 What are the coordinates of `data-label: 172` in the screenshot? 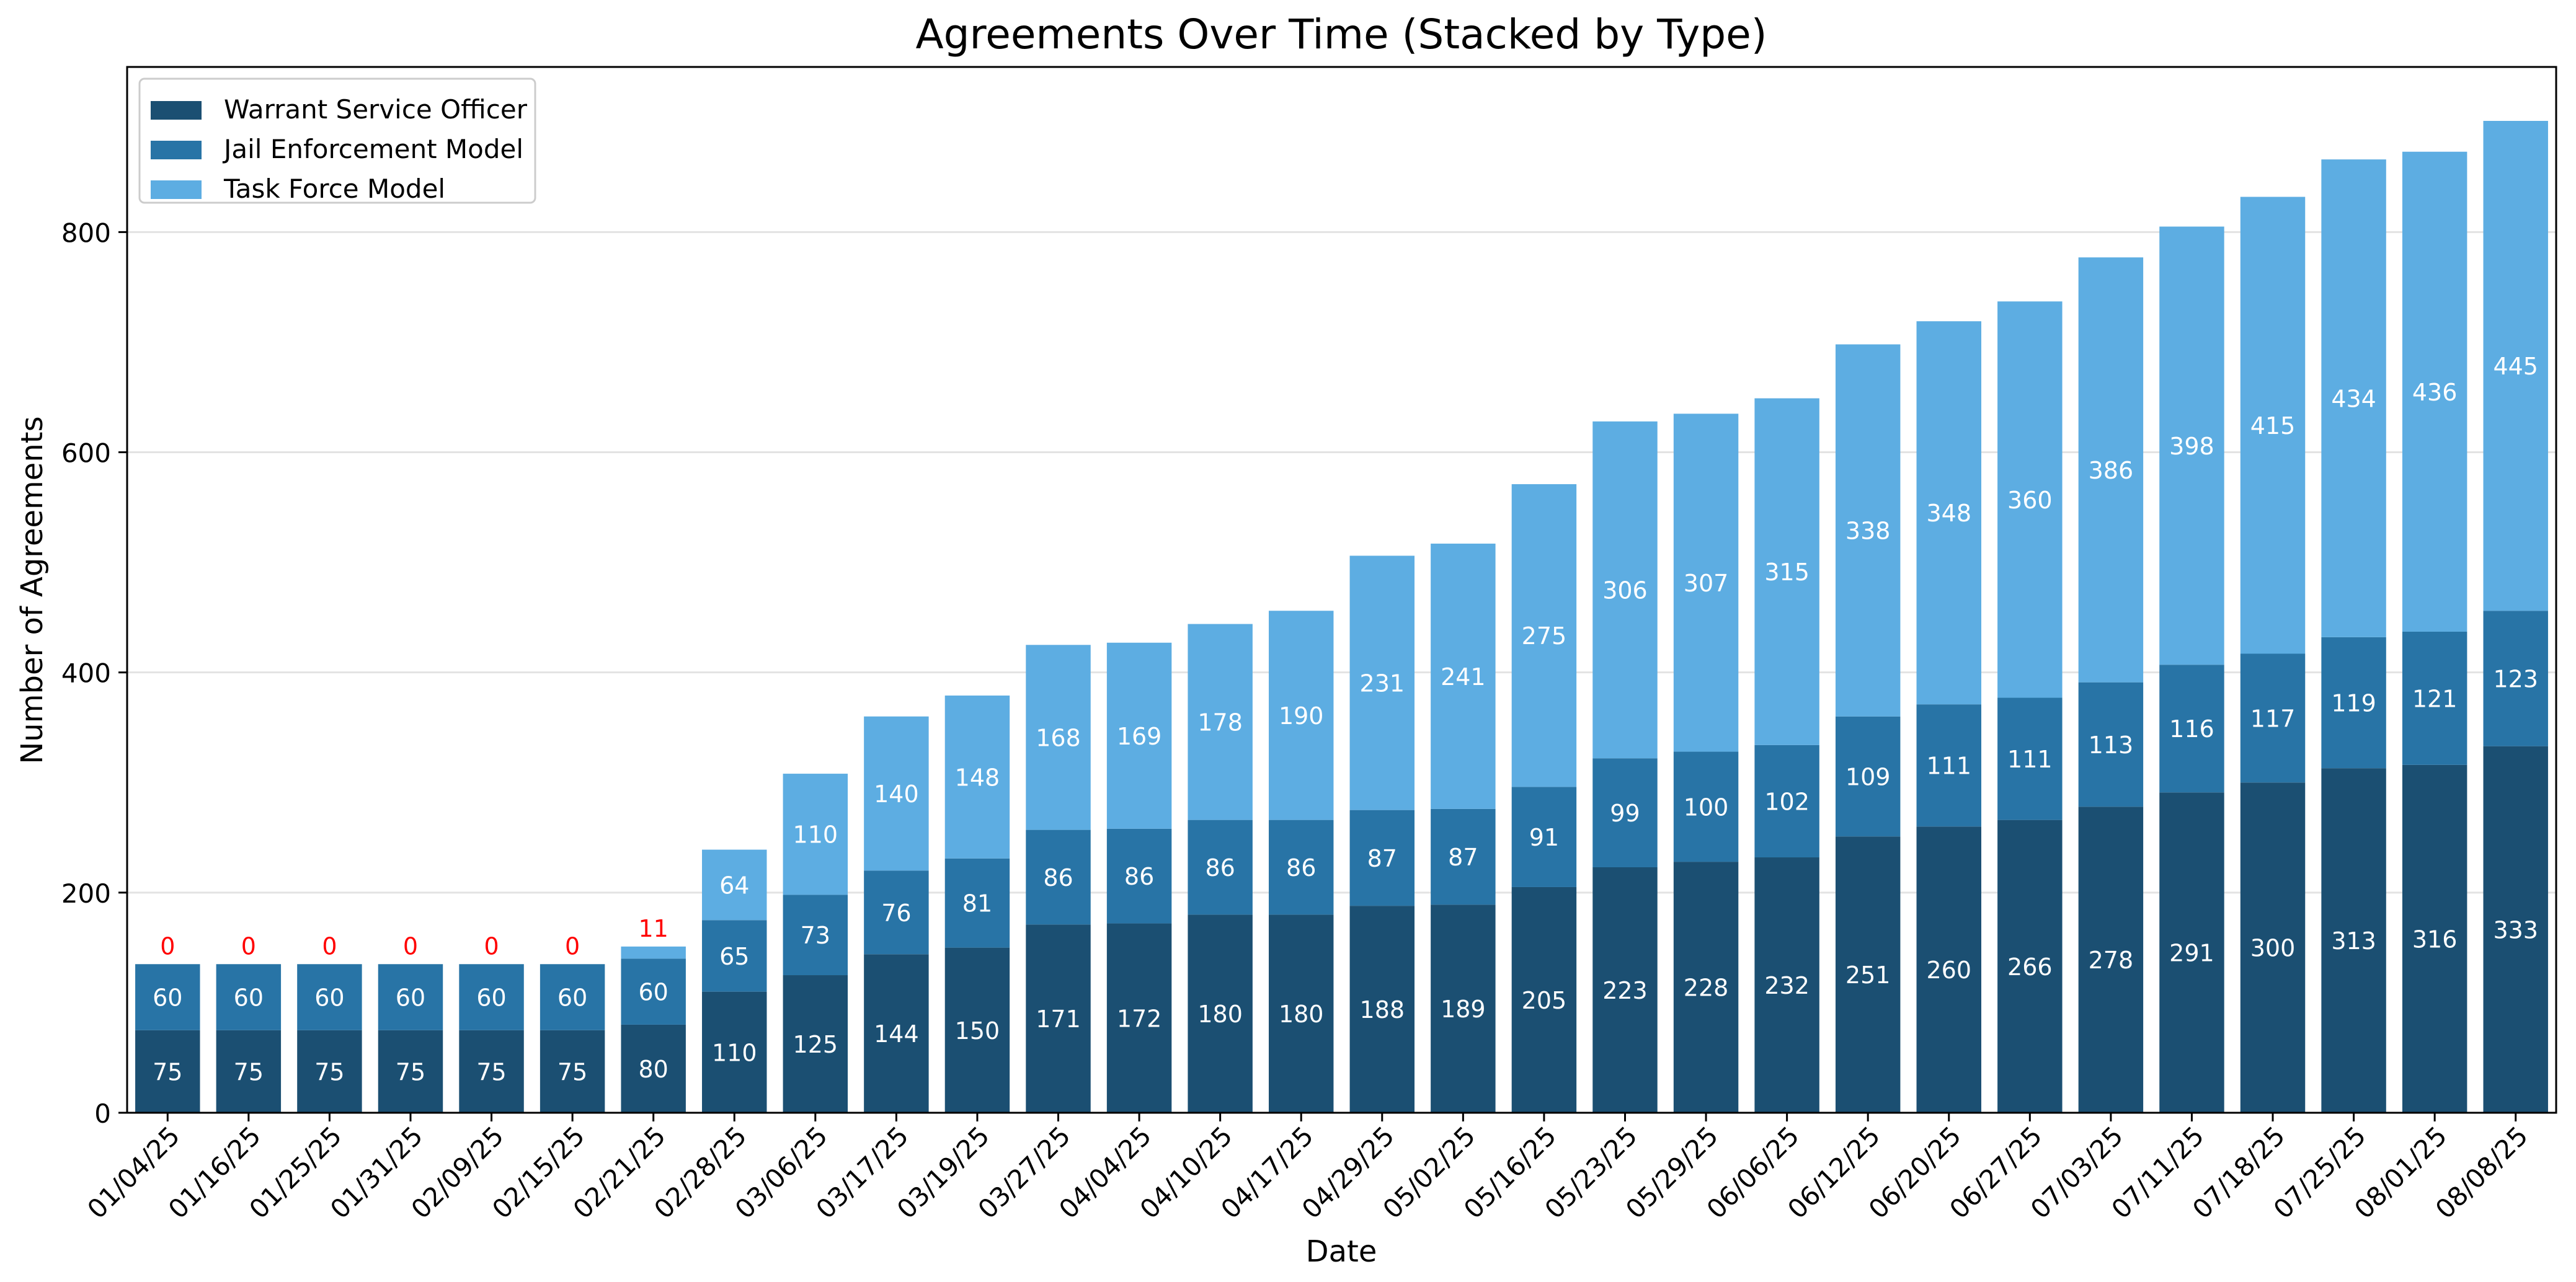 It's located at (1139, 1018).